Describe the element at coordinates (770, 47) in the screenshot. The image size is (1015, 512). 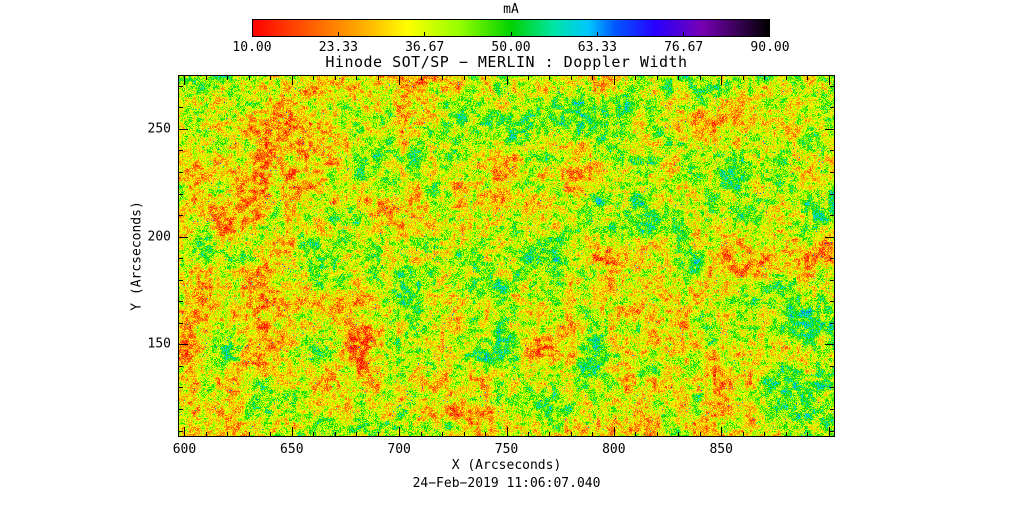
I see `colorbar-tick-label: 90.00` at that location.